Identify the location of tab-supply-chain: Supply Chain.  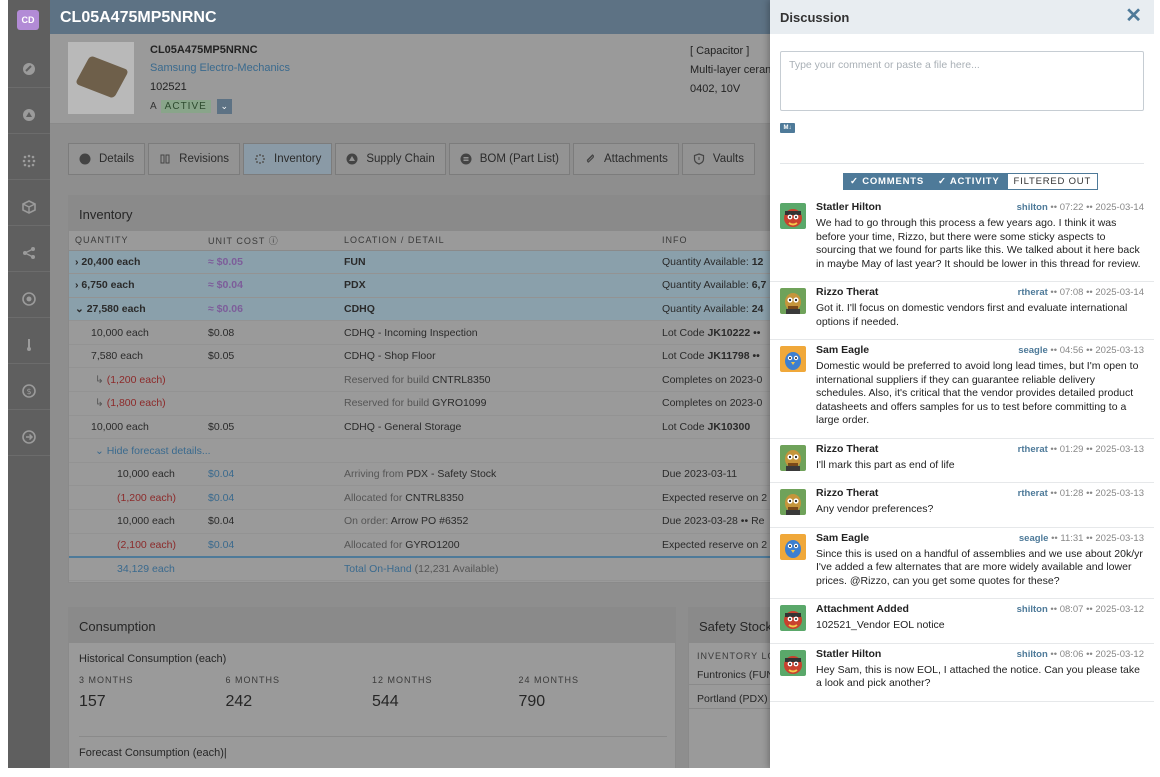
(390, 159).